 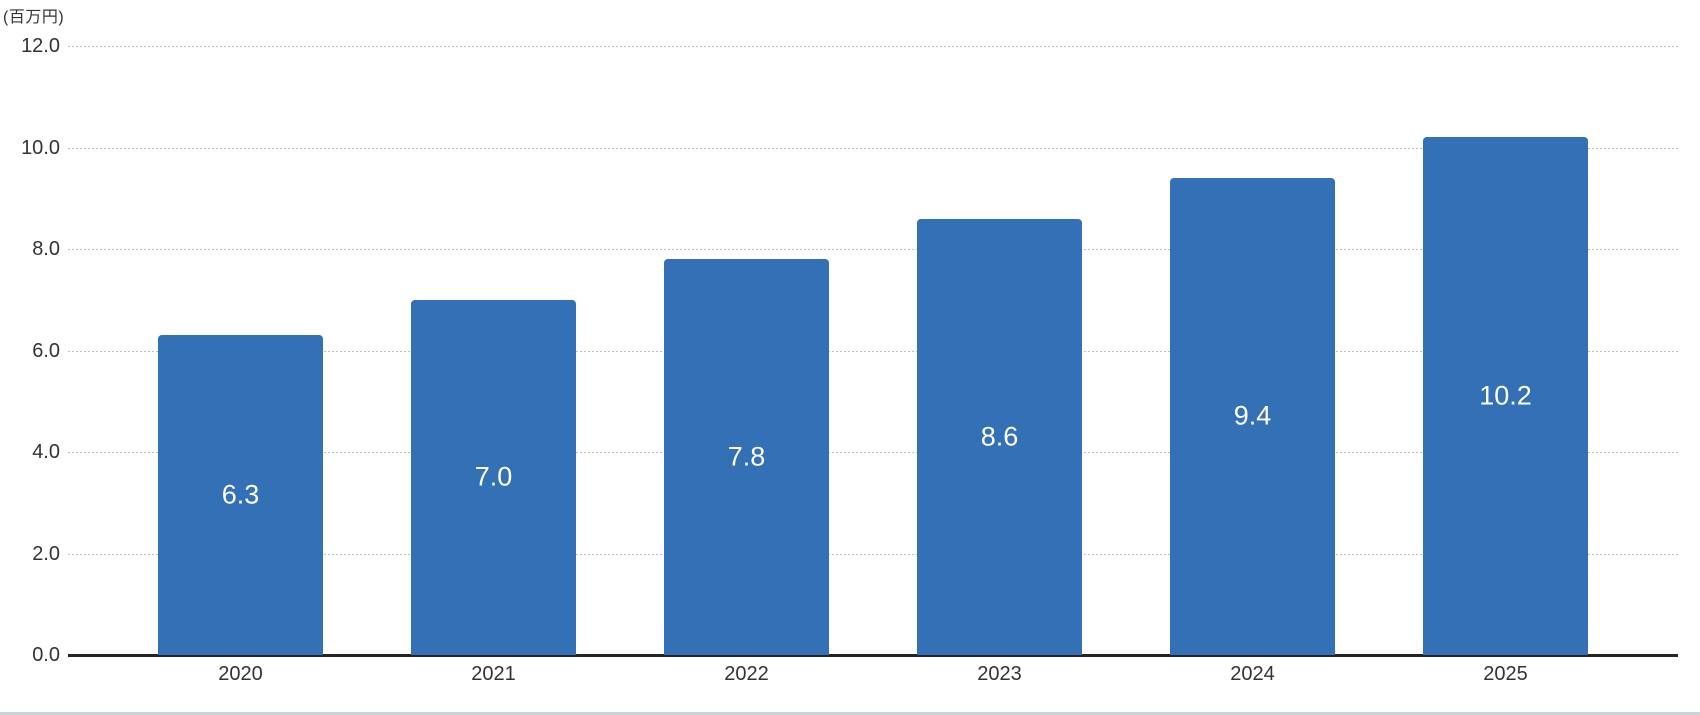 What do you see at coordinates (873, 554) in the screenshot?
I see `gridline-2.0` at bounding box center [873, 554].